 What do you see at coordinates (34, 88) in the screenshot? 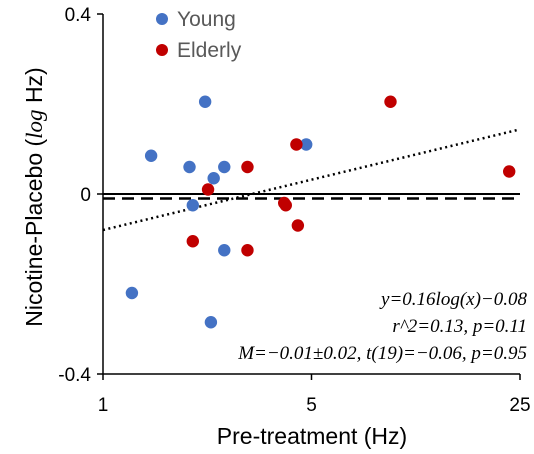
I see `y-axis-title-suffix: Hz)` at bounding box center [34, 88].